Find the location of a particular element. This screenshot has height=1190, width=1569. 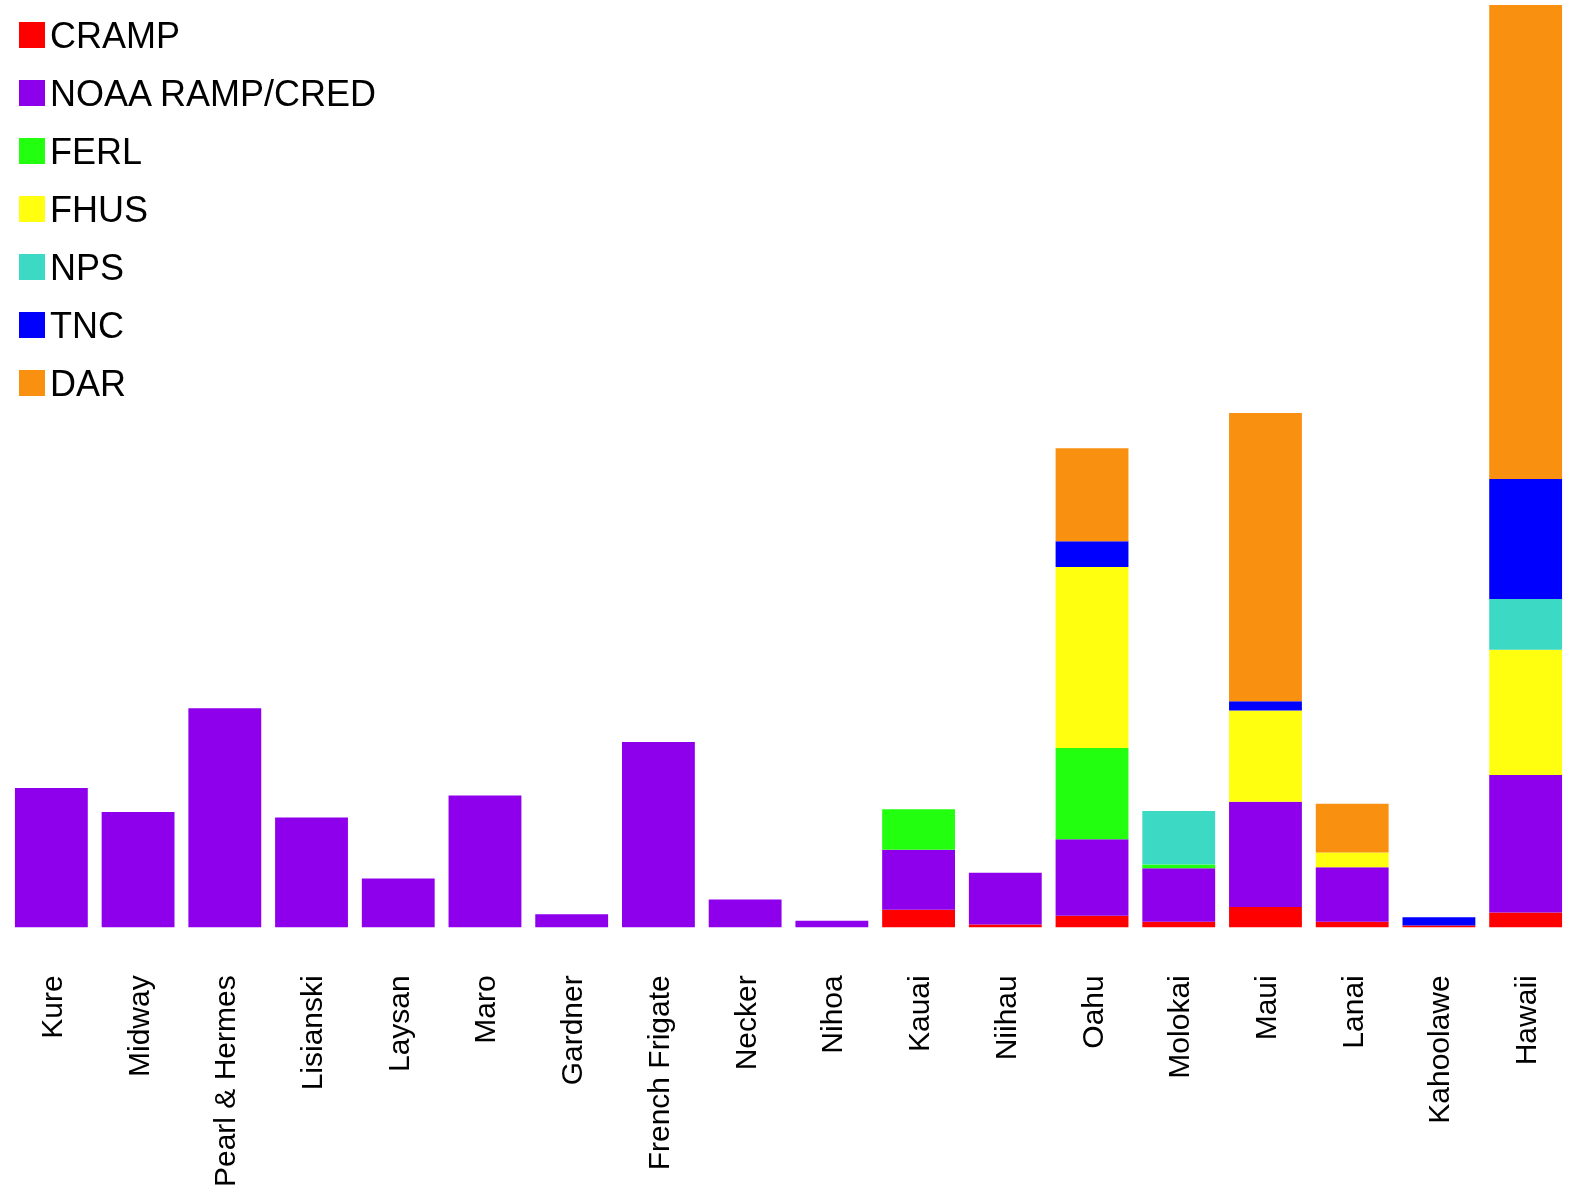

x-tick-label: Nihoa is located at coordinates (832, 1014).